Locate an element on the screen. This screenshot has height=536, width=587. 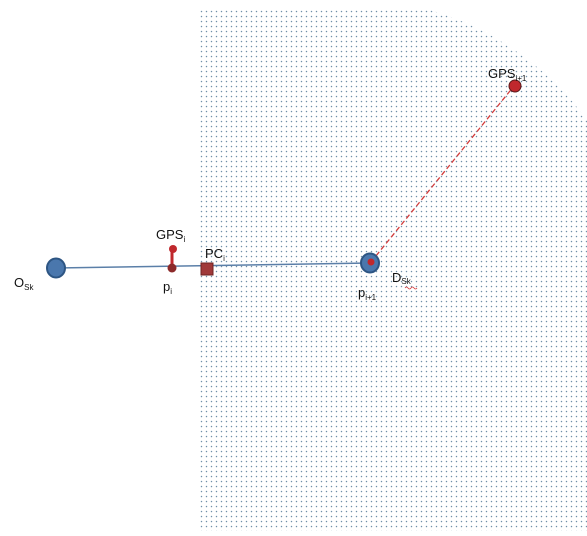
gps-next-label: GPSi+1 is located at coordinates (507, 74).